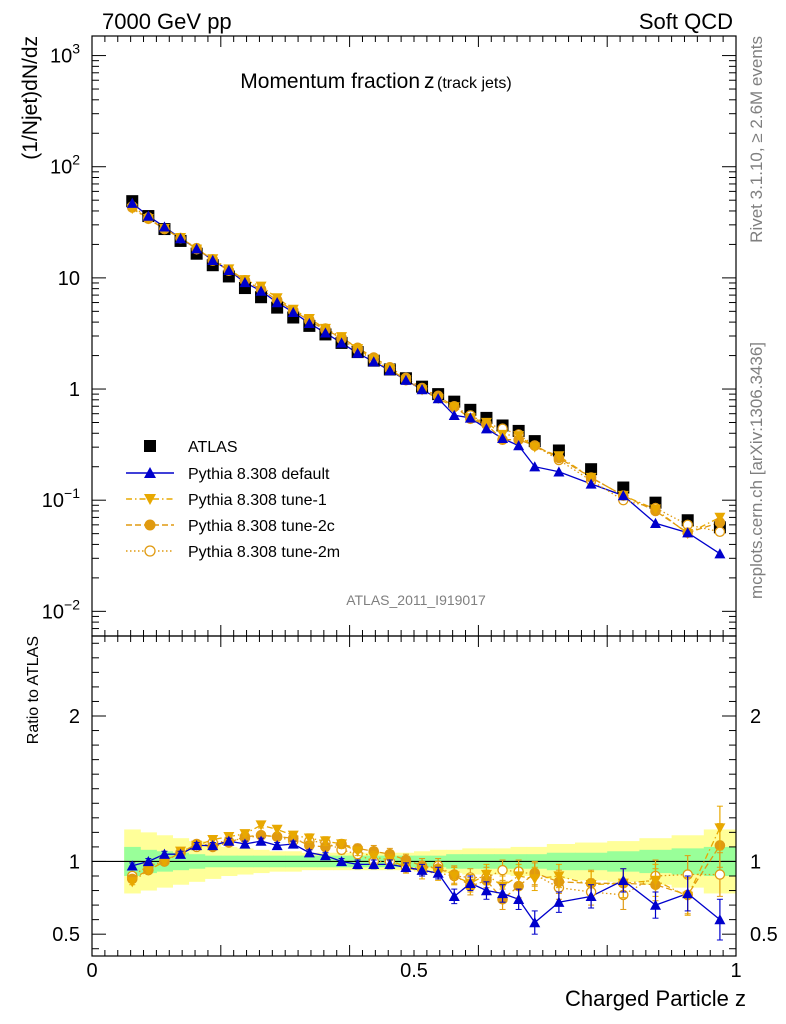 Image resolution: width=786 pixels, height=1024 pixels. What do you see at coordinates (414, 971) in the screenshot?
I see `x-tick-label: 0.5` at bounding box center [414, 971].